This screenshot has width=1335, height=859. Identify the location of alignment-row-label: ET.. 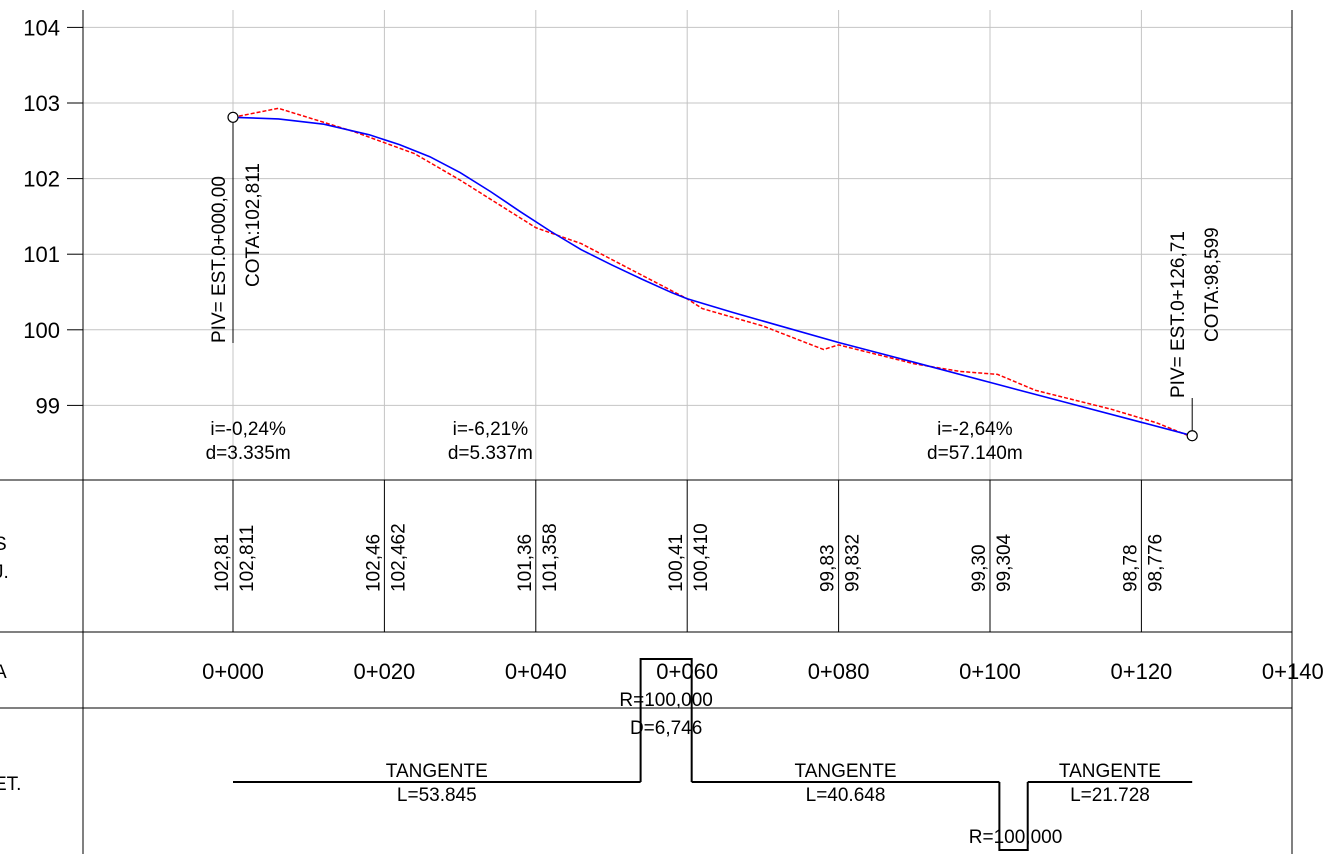
(10, 784).